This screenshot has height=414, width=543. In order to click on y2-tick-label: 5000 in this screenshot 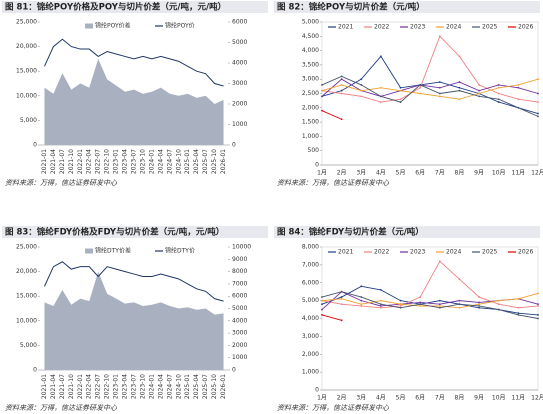, I will do `click(239, 42)`.